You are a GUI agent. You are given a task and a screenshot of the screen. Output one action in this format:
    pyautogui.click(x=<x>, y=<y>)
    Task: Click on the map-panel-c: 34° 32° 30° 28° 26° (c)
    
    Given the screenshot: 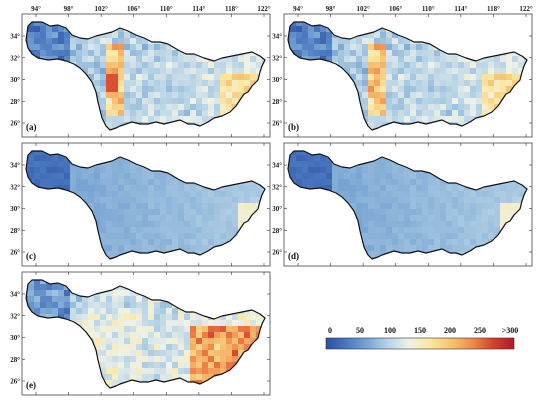 What is the action you would take?
    pyautogui.click(x=140, y=204)
    